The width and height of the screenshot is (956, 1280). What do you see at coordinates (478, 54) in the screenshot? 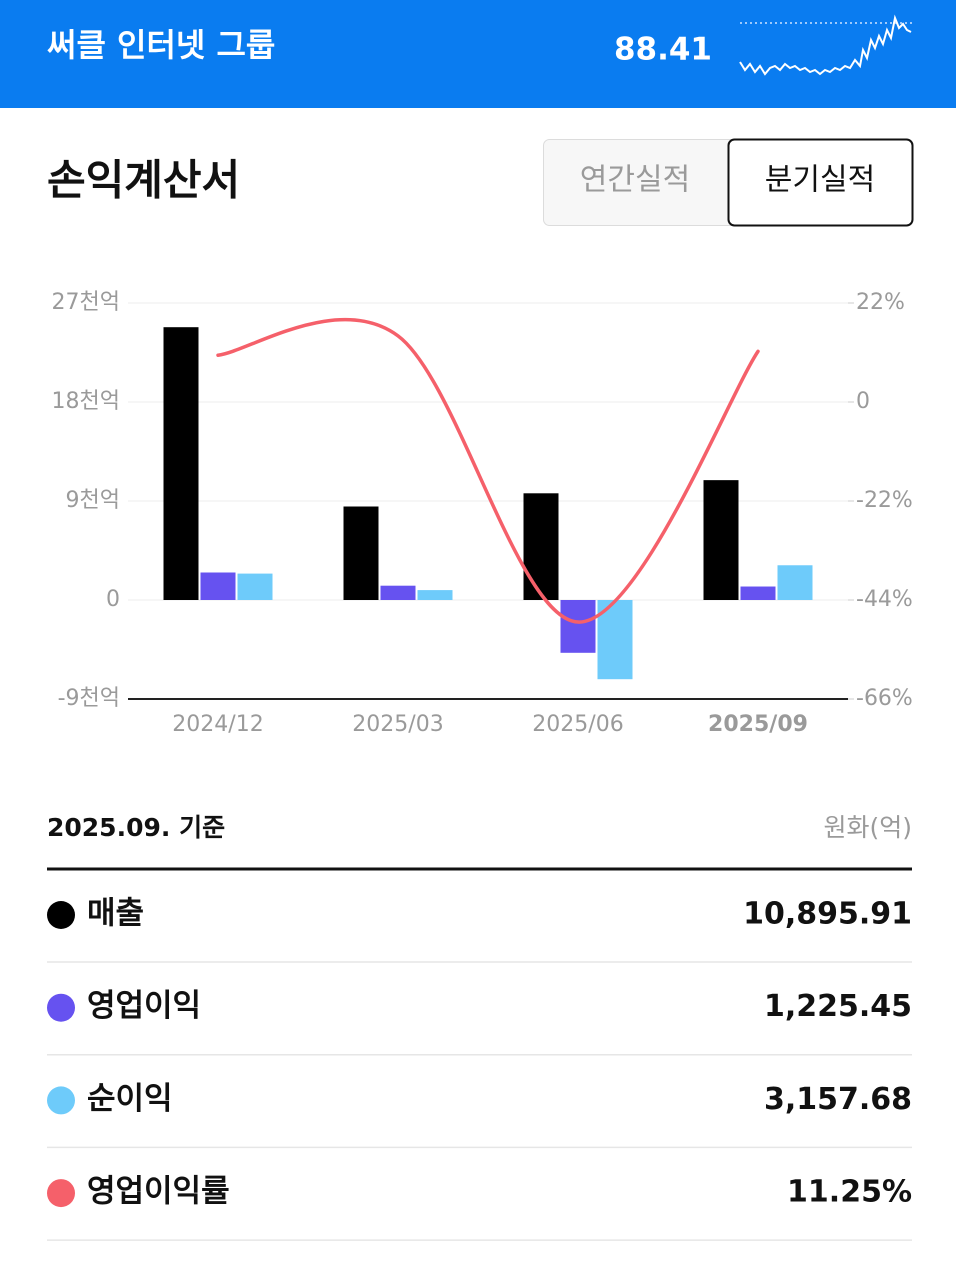
I see `header-bar` at bounding box center [478, 54].